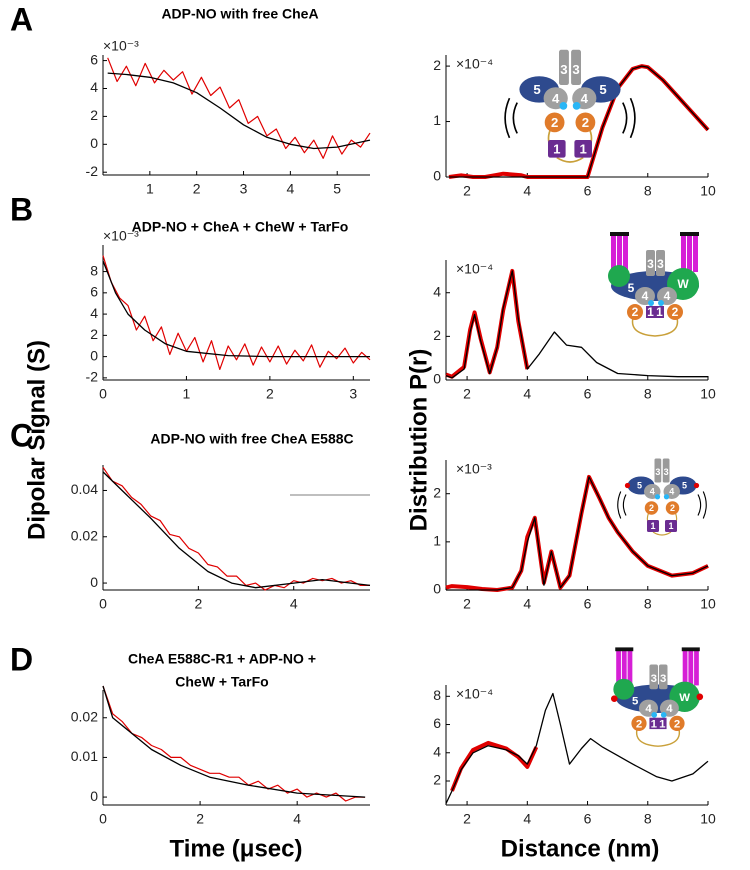 This screenshot has width=750, height=870. I want to click on protein-cartoon: 3 35 W4 42 1 1 2, so click(653, 284).